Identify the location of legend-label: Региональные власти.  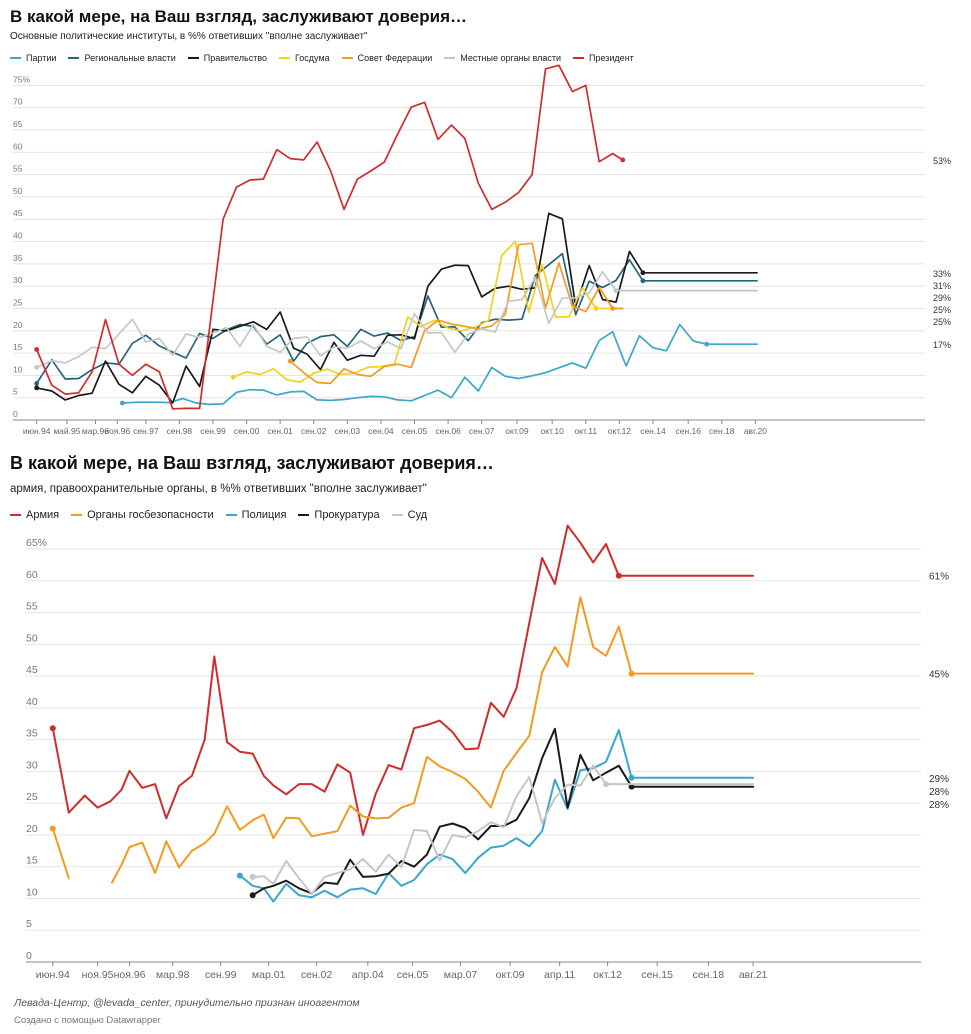
(130, 58).